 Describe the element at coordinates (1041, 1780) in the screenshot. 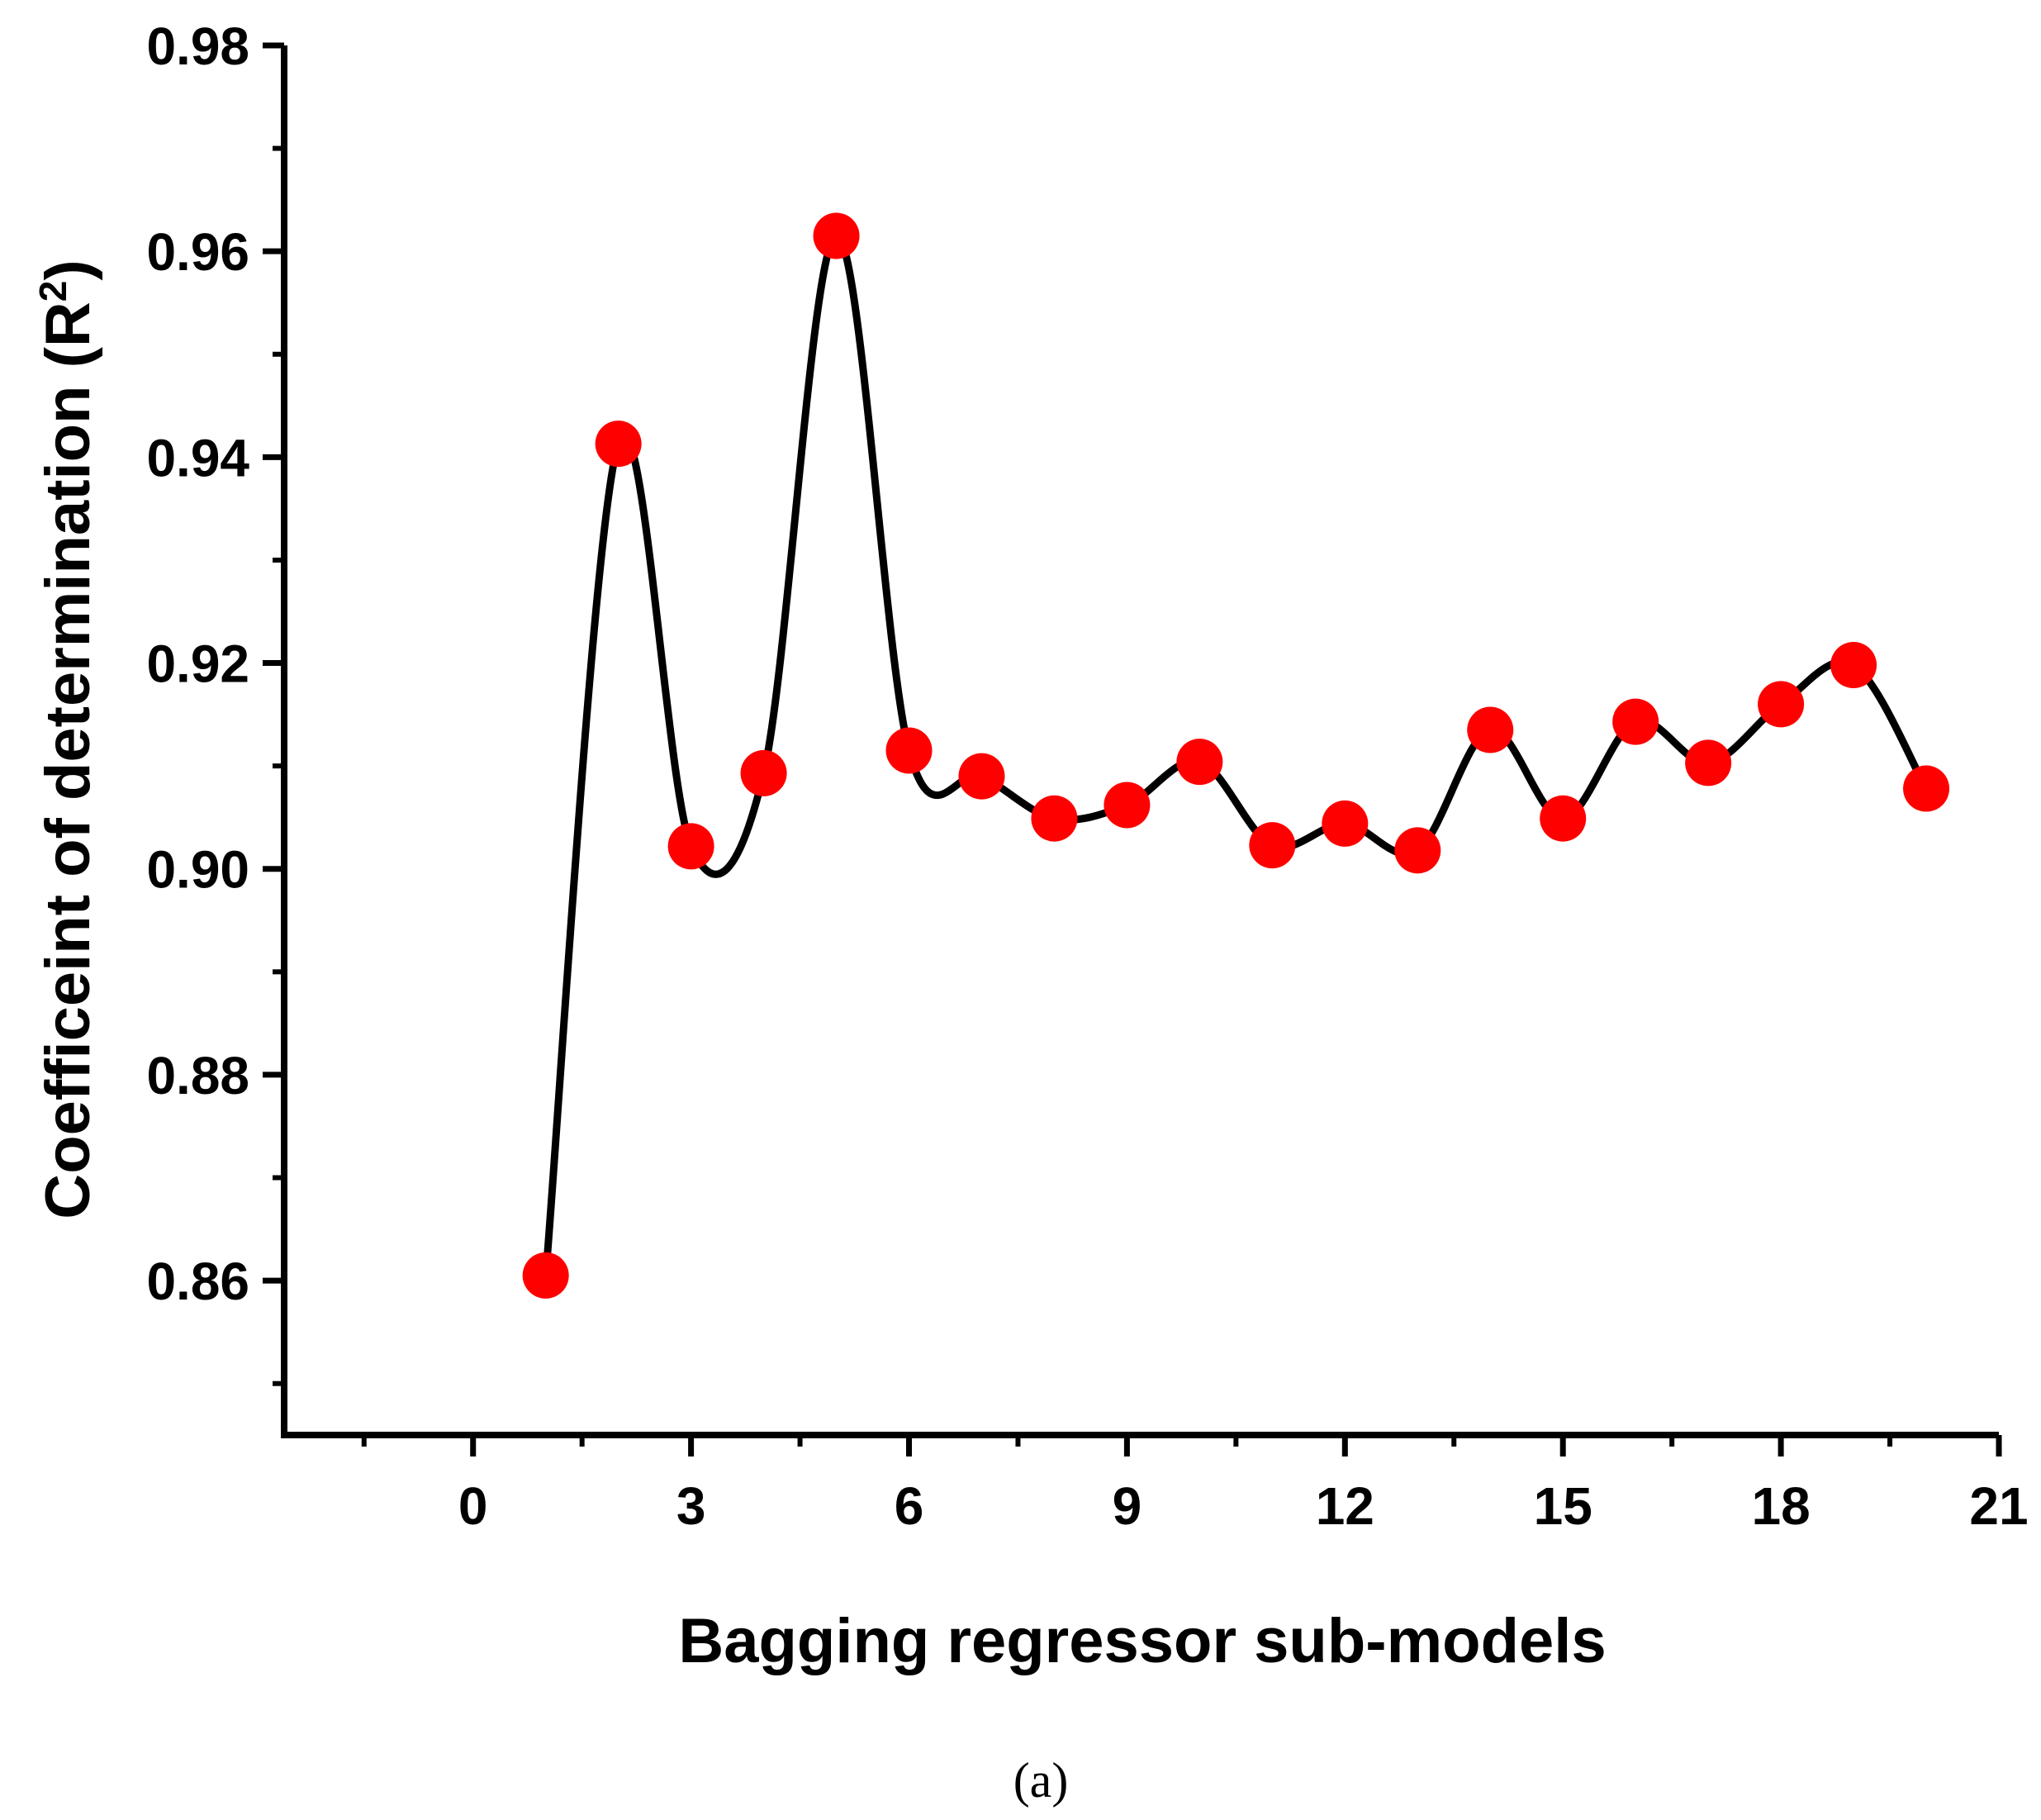

I see `figure-caption: (a)` at that location.